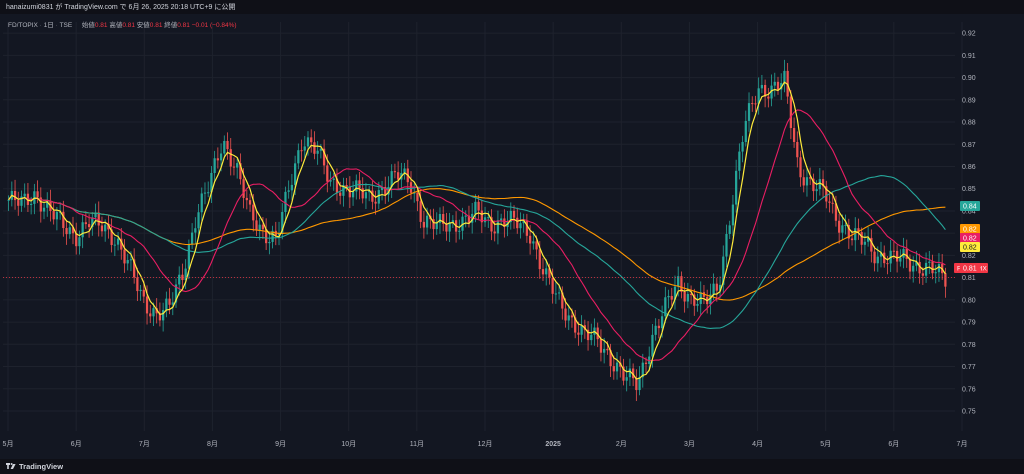 The height and width of the screenshot is (474, 1024). I want to click on price-tick-label: 0.82, so click(969, 256).